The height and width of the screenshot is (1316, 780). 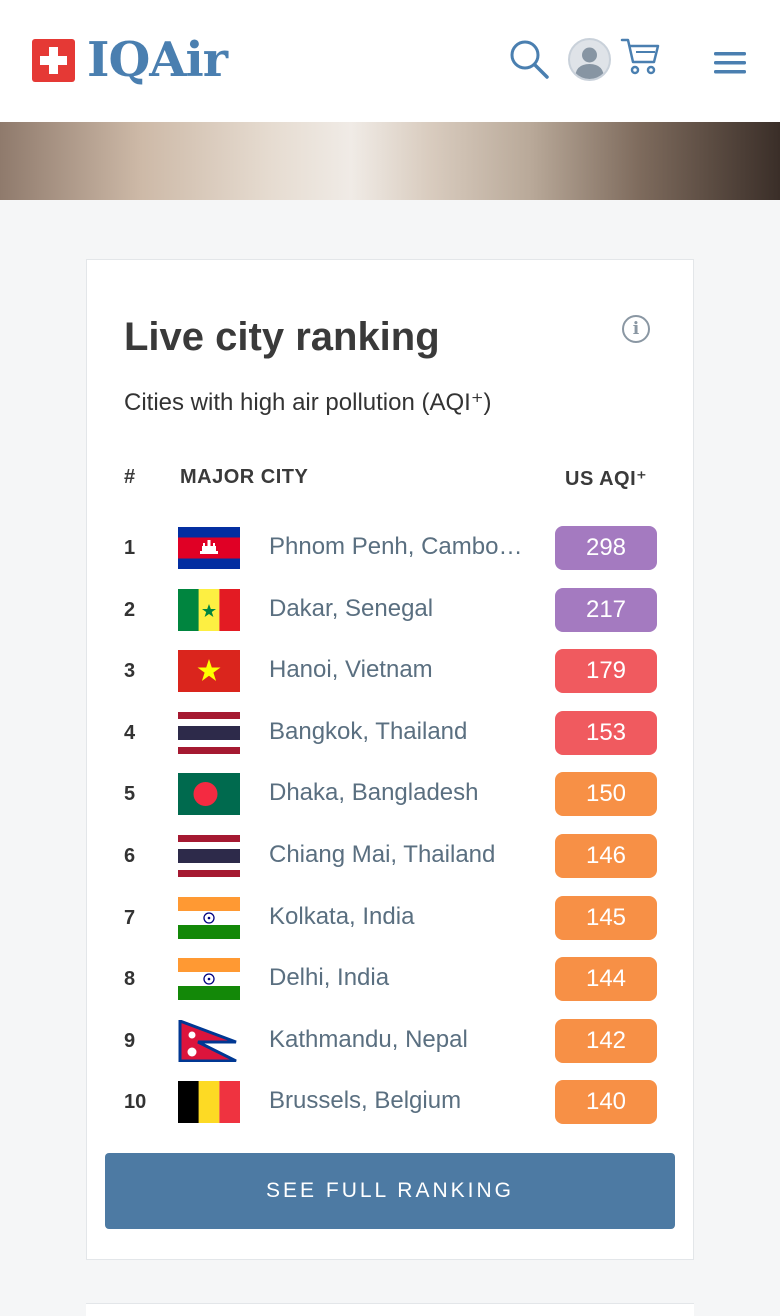 What do you see at coordinates (606, 732) in the screenshot?
I see `aqi-badge: 153` at bounding box center [606, 732].